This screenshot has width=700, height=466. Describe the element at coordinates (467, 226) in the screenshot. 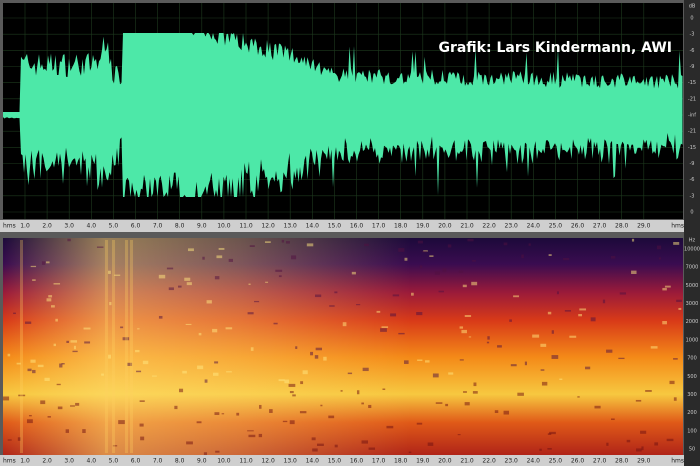

I see `time-label: 21.0` at that location.